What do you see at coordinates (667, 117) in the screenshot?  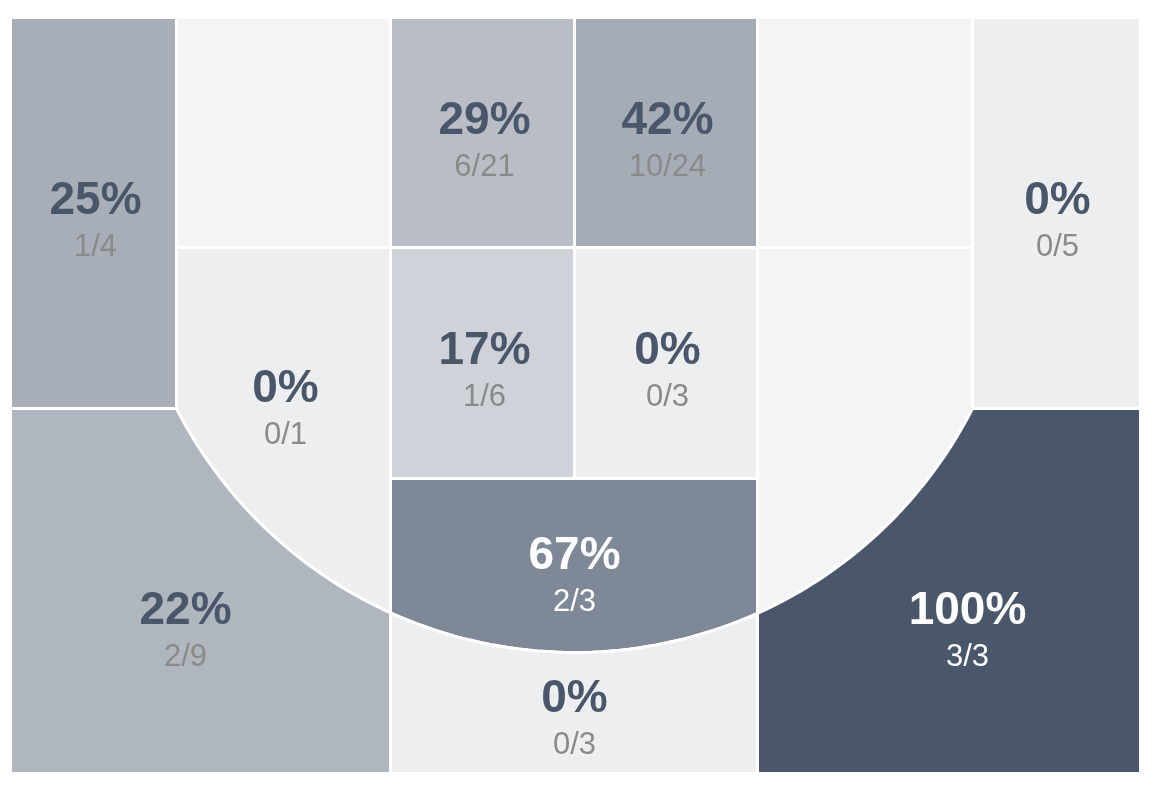 I see `data-label: 42%` at bounding box center [667, 117].